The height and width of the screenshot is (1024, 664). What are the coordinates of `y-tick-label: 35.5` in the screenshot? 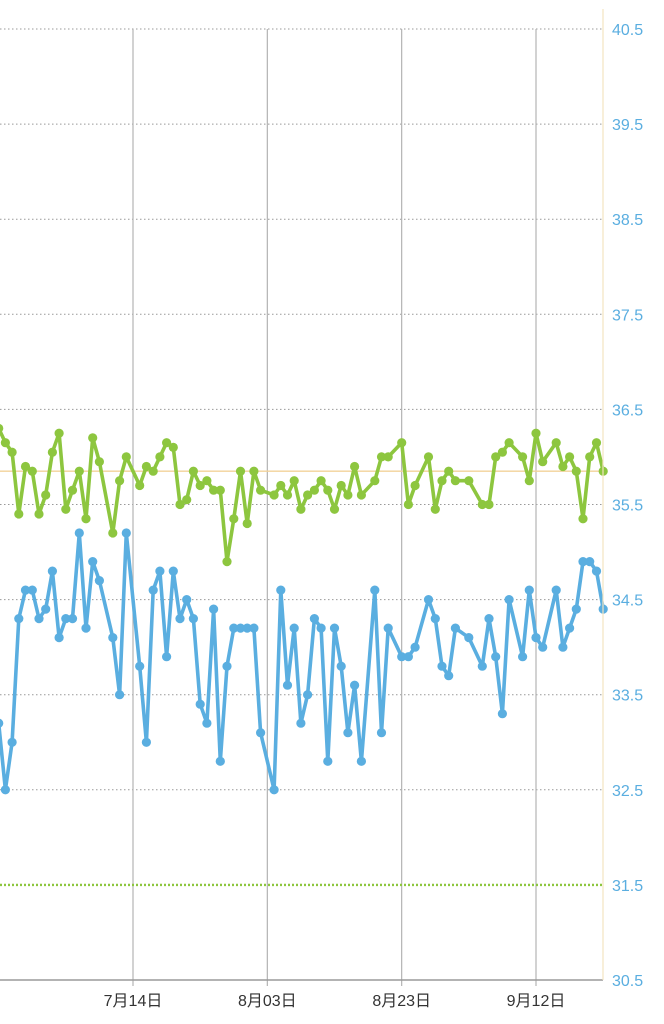 It's located at (627, 506).